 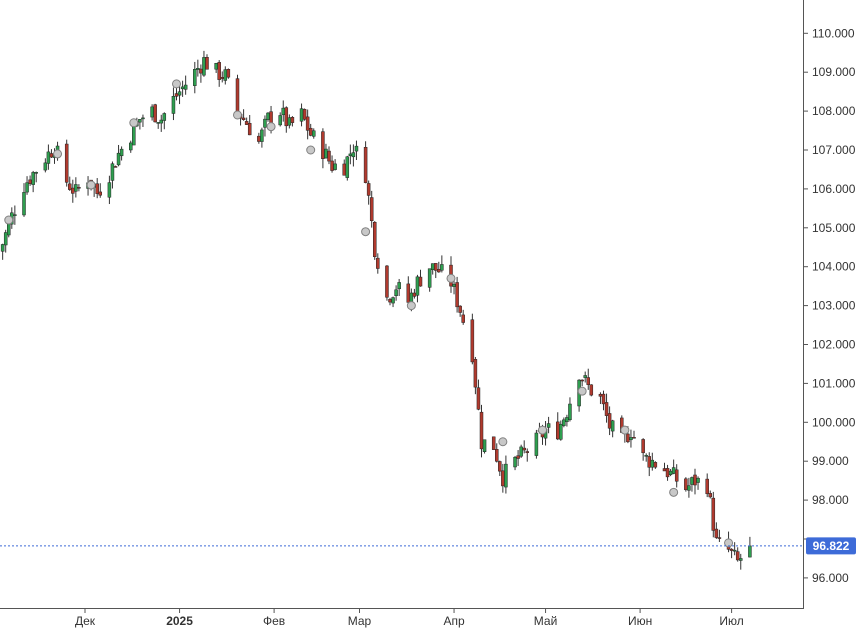 I want to click on last-price-label: 96.822, so click(x=831, y=546).